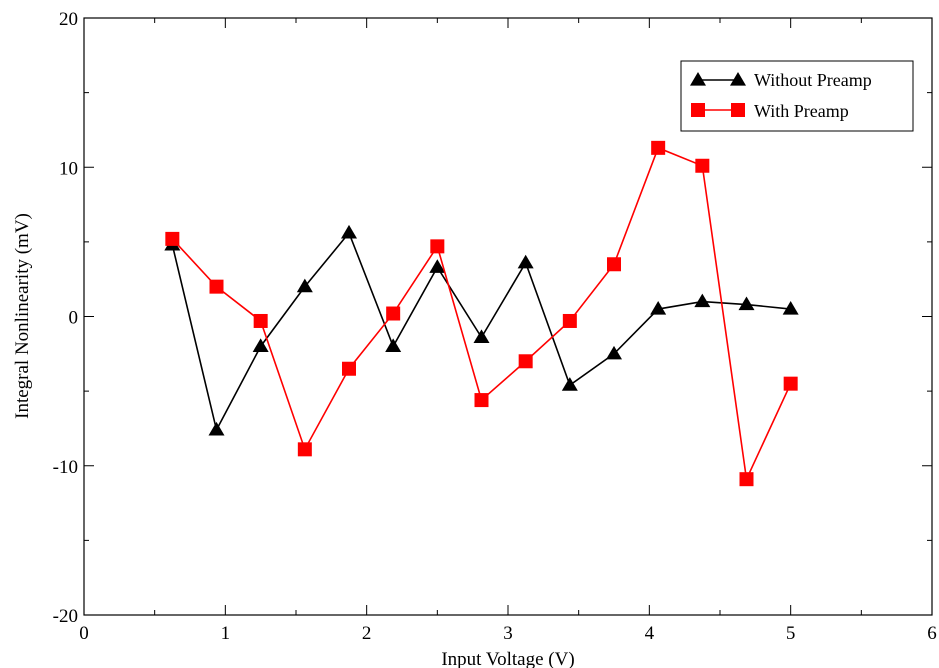  I want to click on x-axis-label: Input Voltage (V), so click(507, 658).